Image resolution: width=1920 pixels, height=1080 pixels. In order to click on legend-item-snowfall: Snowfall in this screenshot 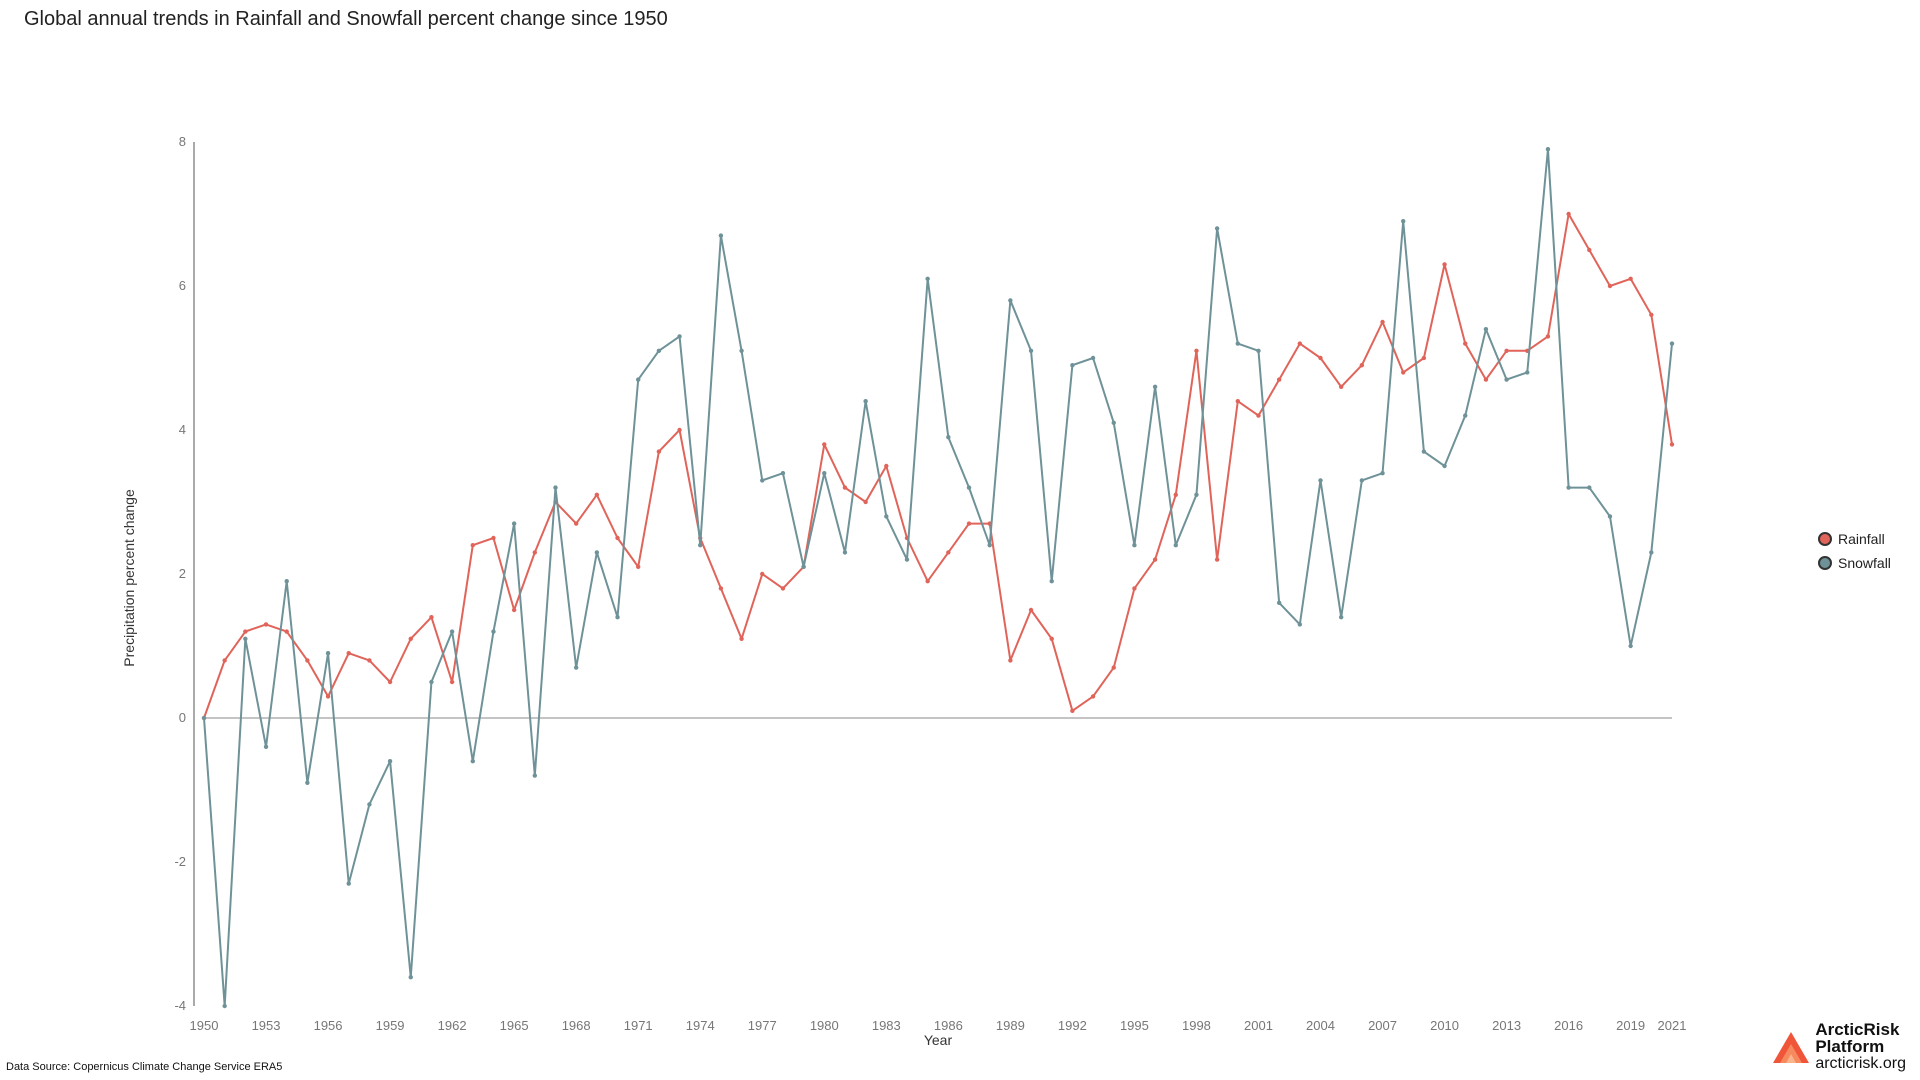, I will do `click(1854, 563)`.